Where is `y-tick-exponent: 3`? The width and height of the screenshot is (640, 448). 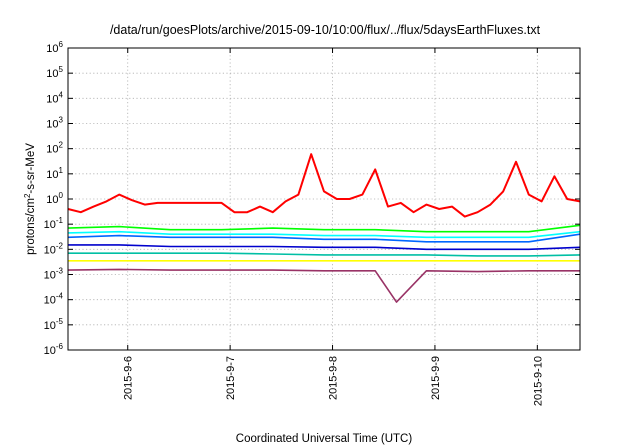 y-tick-exponent: 3 is located at coordinates (61, 120).